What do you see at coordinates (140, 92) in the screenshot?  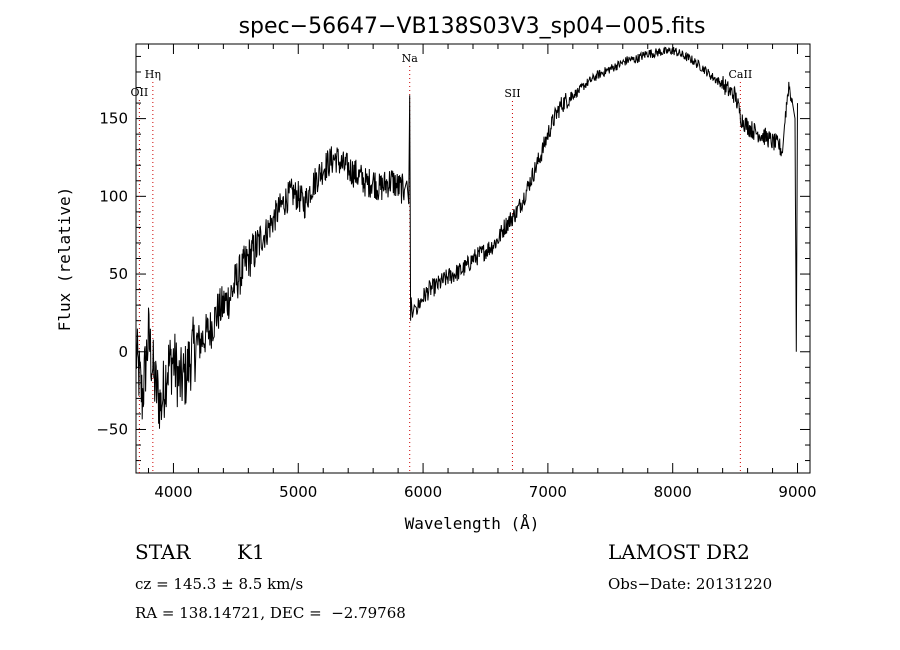 I see `line-marker-label: OII` at bounding box center [140, 92].